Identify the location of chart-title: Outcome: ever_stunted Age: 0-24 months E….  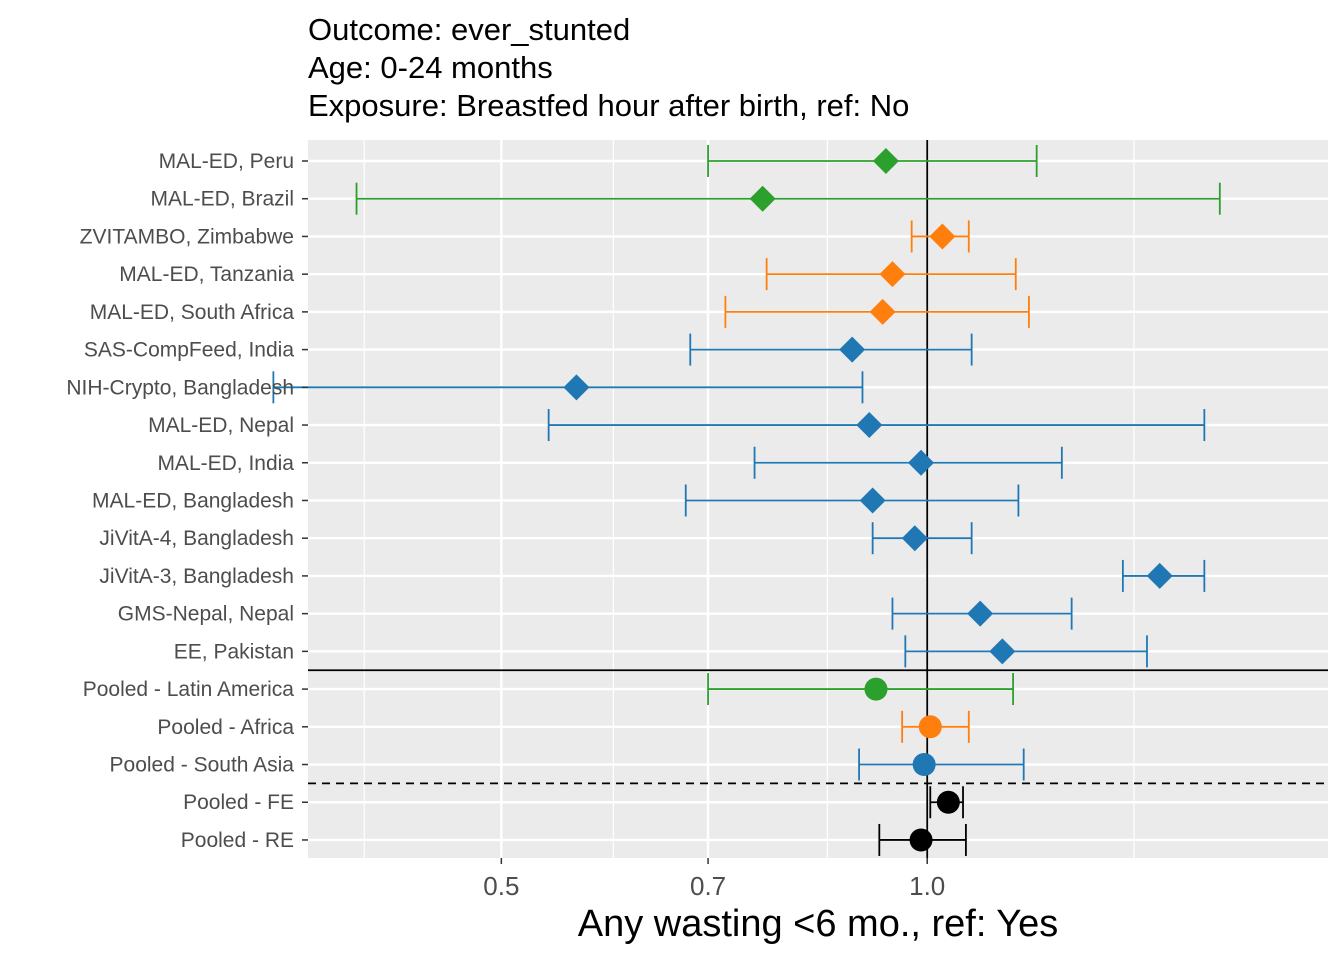
(608, 67).